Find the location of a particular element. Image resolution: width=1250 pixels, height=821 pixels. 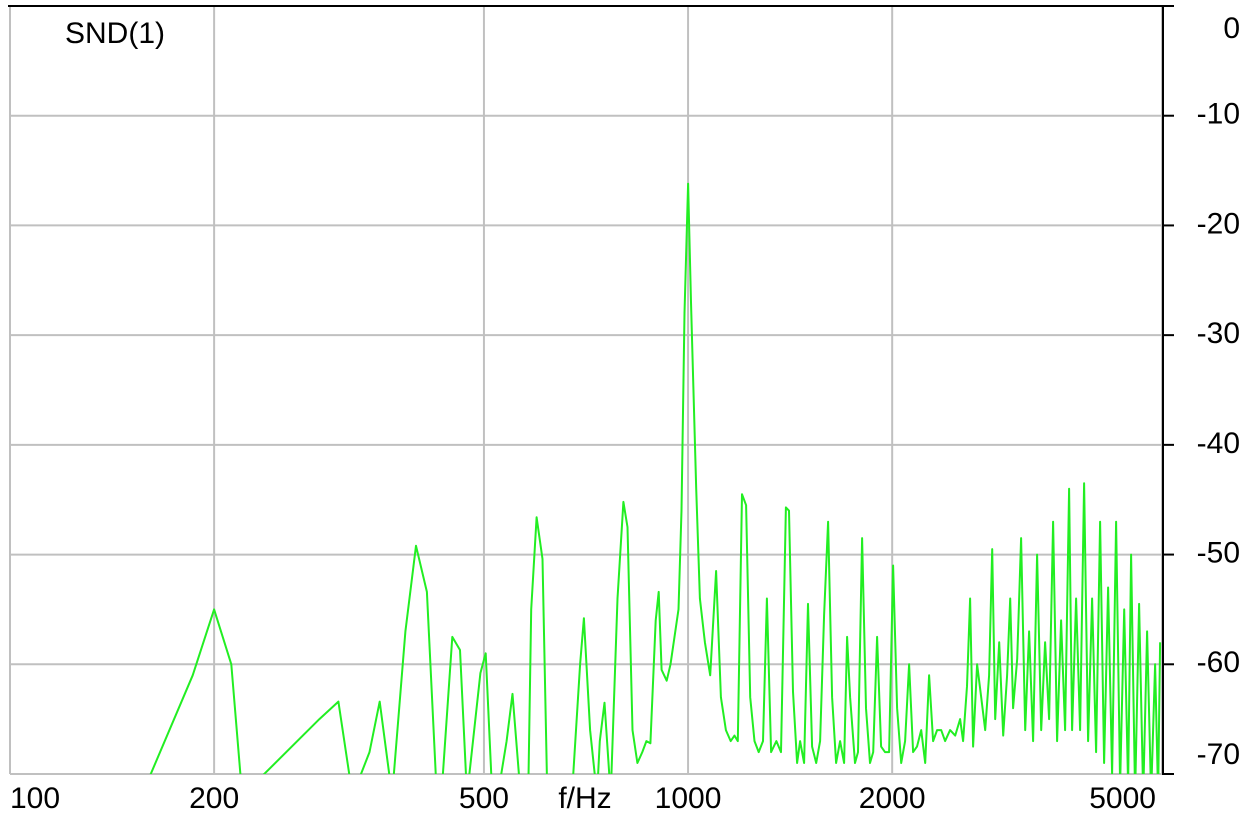

x-tick-label: 2000 is located at coordinates (892, 798).